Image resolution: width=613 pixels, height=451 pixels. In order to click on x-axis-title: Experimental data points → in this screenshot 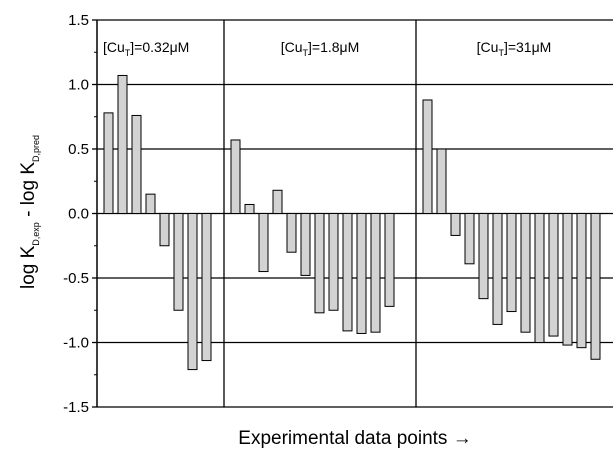, I will do `click(354, 438)`.